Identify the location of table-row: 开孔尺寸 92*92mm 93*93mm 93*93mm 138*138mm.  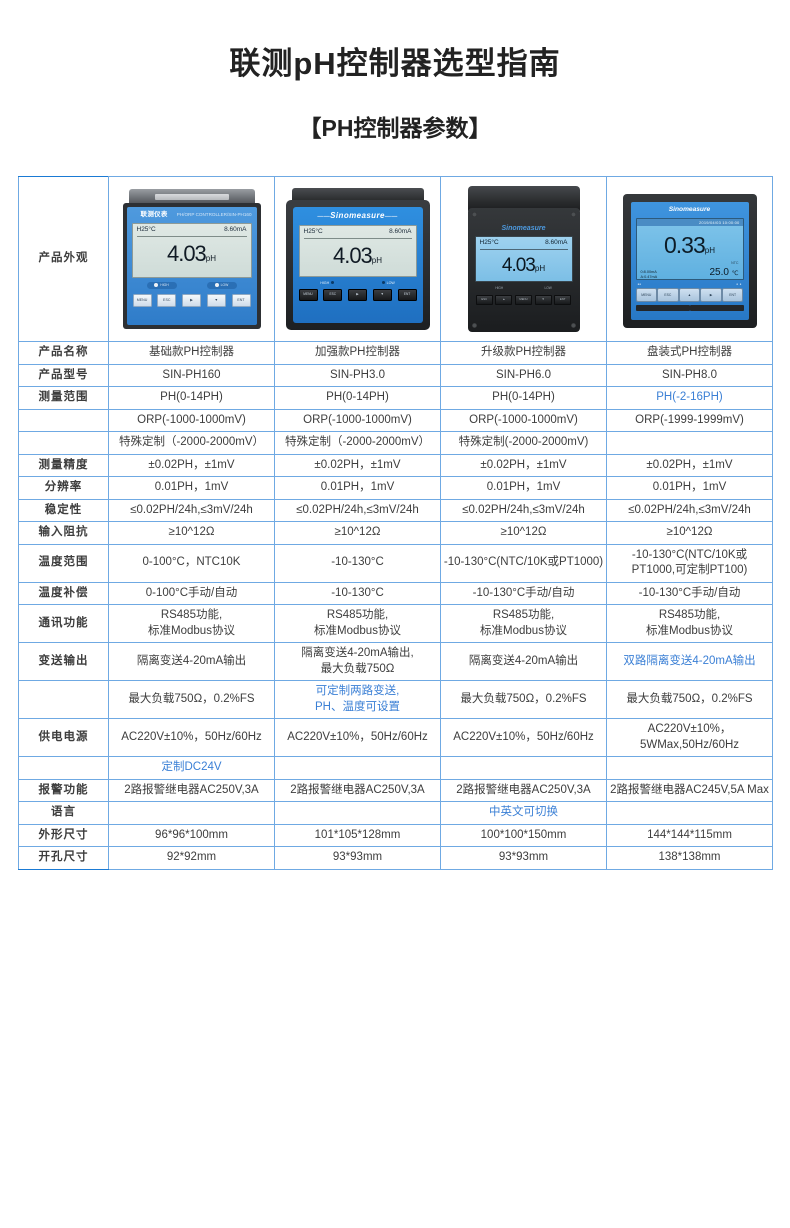
(395, 858).